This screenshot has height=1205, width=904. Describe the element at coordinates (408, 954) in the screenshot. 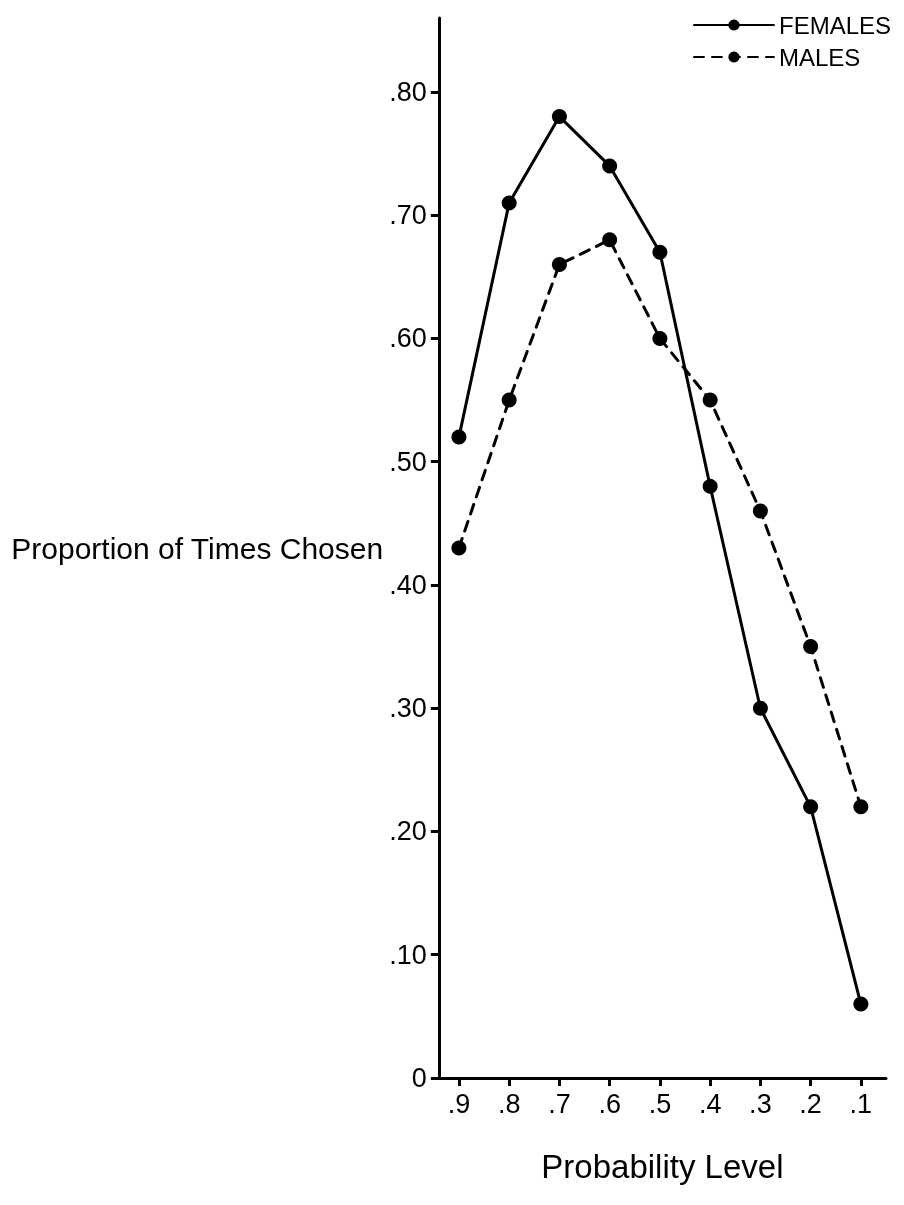

I see `y-tick-label: .10` at that location.